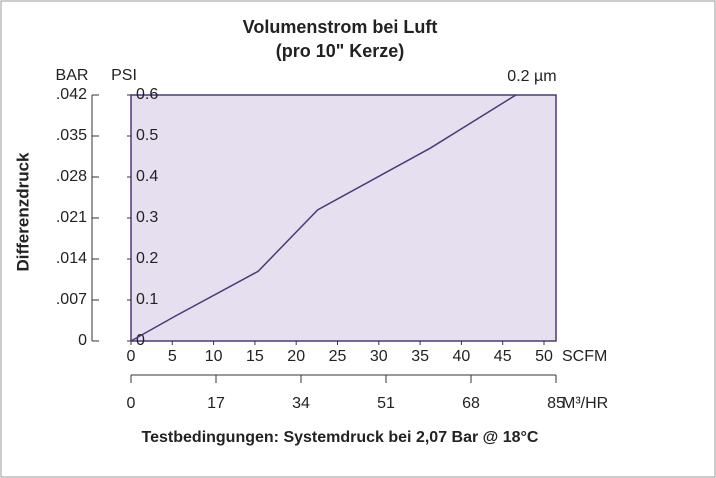 This screenshot has width=716, height=478. I want to click on y-tick-label: 0.6, so click(147, 94).